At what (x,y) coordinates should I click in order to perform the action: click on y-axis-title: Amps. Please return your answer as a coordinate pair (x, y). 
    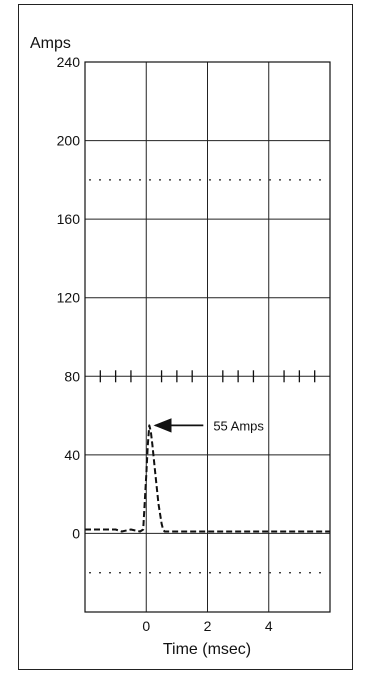
    Looking at the image, I should click on (50, 43).